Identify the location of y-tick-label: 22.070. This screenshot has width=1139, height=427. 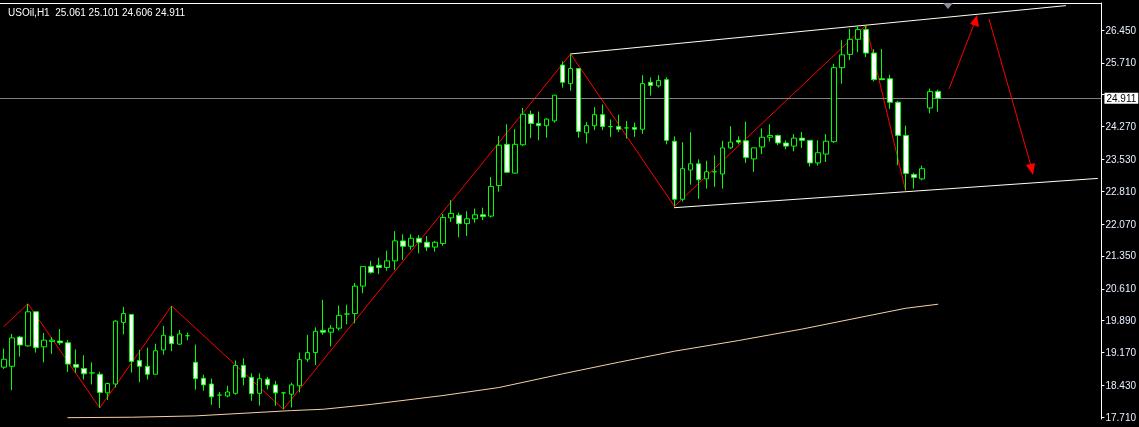
(1121, 224).